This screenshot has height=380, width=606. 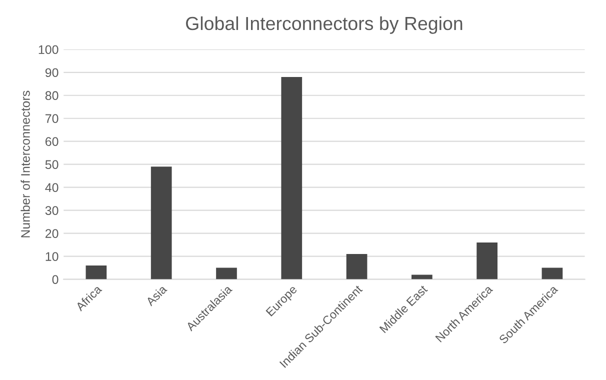 I want to click on y-tick-label: 60, so click(x=52, y=141).